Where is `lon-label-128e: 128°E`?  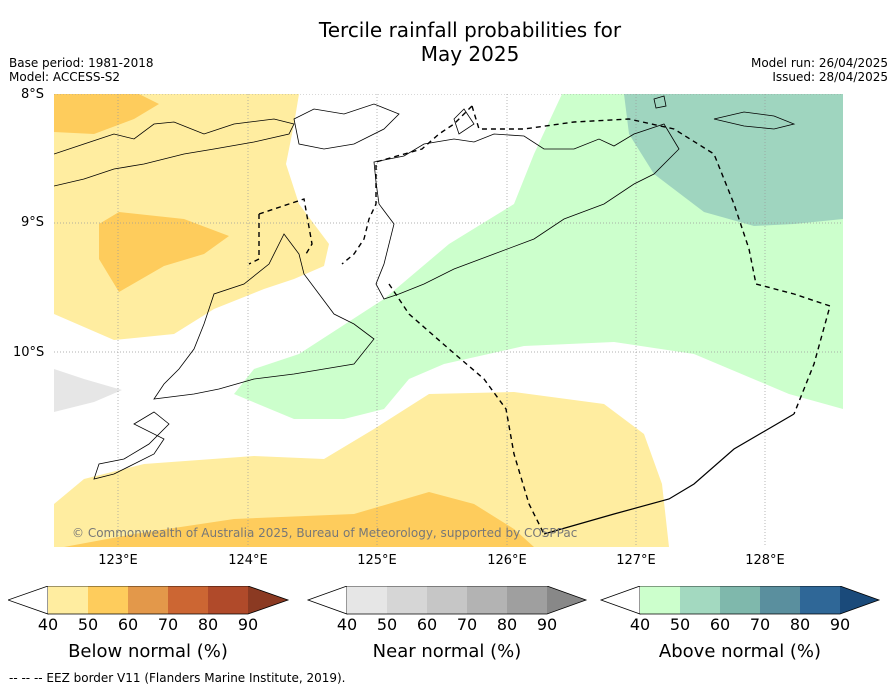 lon-label-128e: 128°E is located at coordinates (765, 560).